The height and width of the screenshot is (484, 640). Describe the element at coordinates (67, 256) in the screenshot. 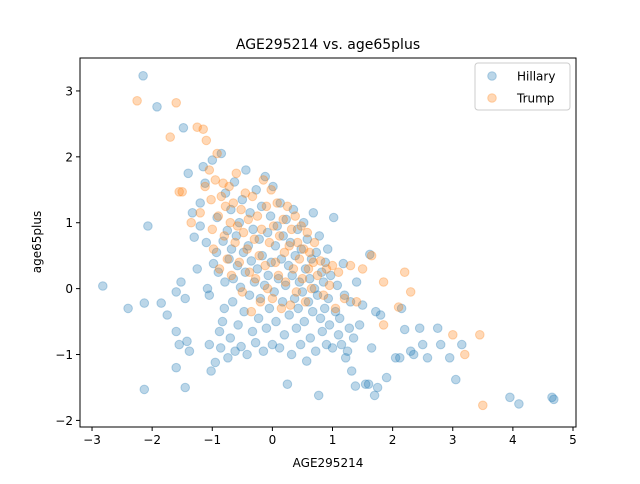

I see `y-axis: −2 −1 0 1 2 3` at that location.